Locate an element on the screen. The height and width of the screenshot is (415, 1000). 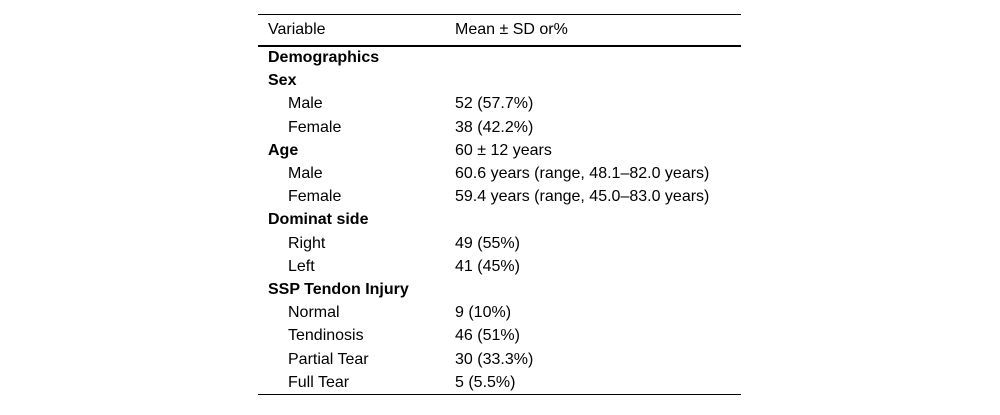
value-cell: 59.4 years (range, 45.0–83.0 years) is located at coordinates (582, 197).